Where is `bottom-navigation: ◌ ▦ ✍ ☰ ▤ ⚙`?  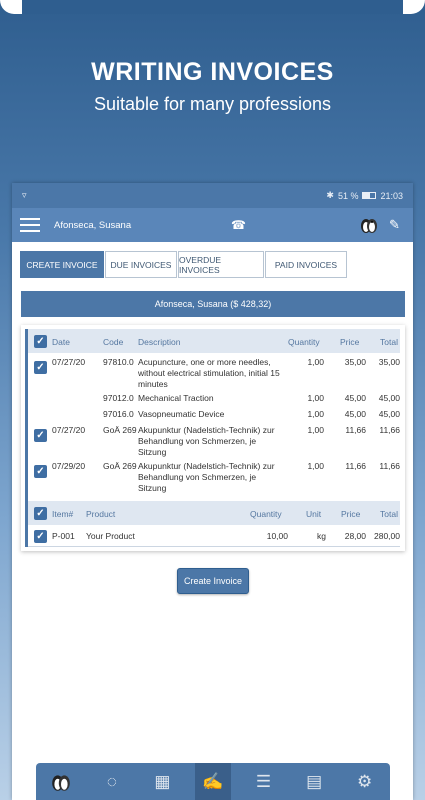
bottom-navigation: ◌ ▦ ✍ ☰ ▤ ⚙ is located at coordinates (213, 781).